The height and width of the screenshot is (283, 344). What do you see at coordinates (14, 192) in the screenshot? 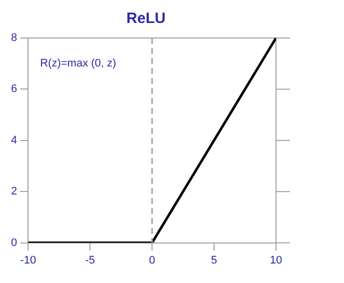
I see `y-tick-label: 2` at bounding box center [14, 192].